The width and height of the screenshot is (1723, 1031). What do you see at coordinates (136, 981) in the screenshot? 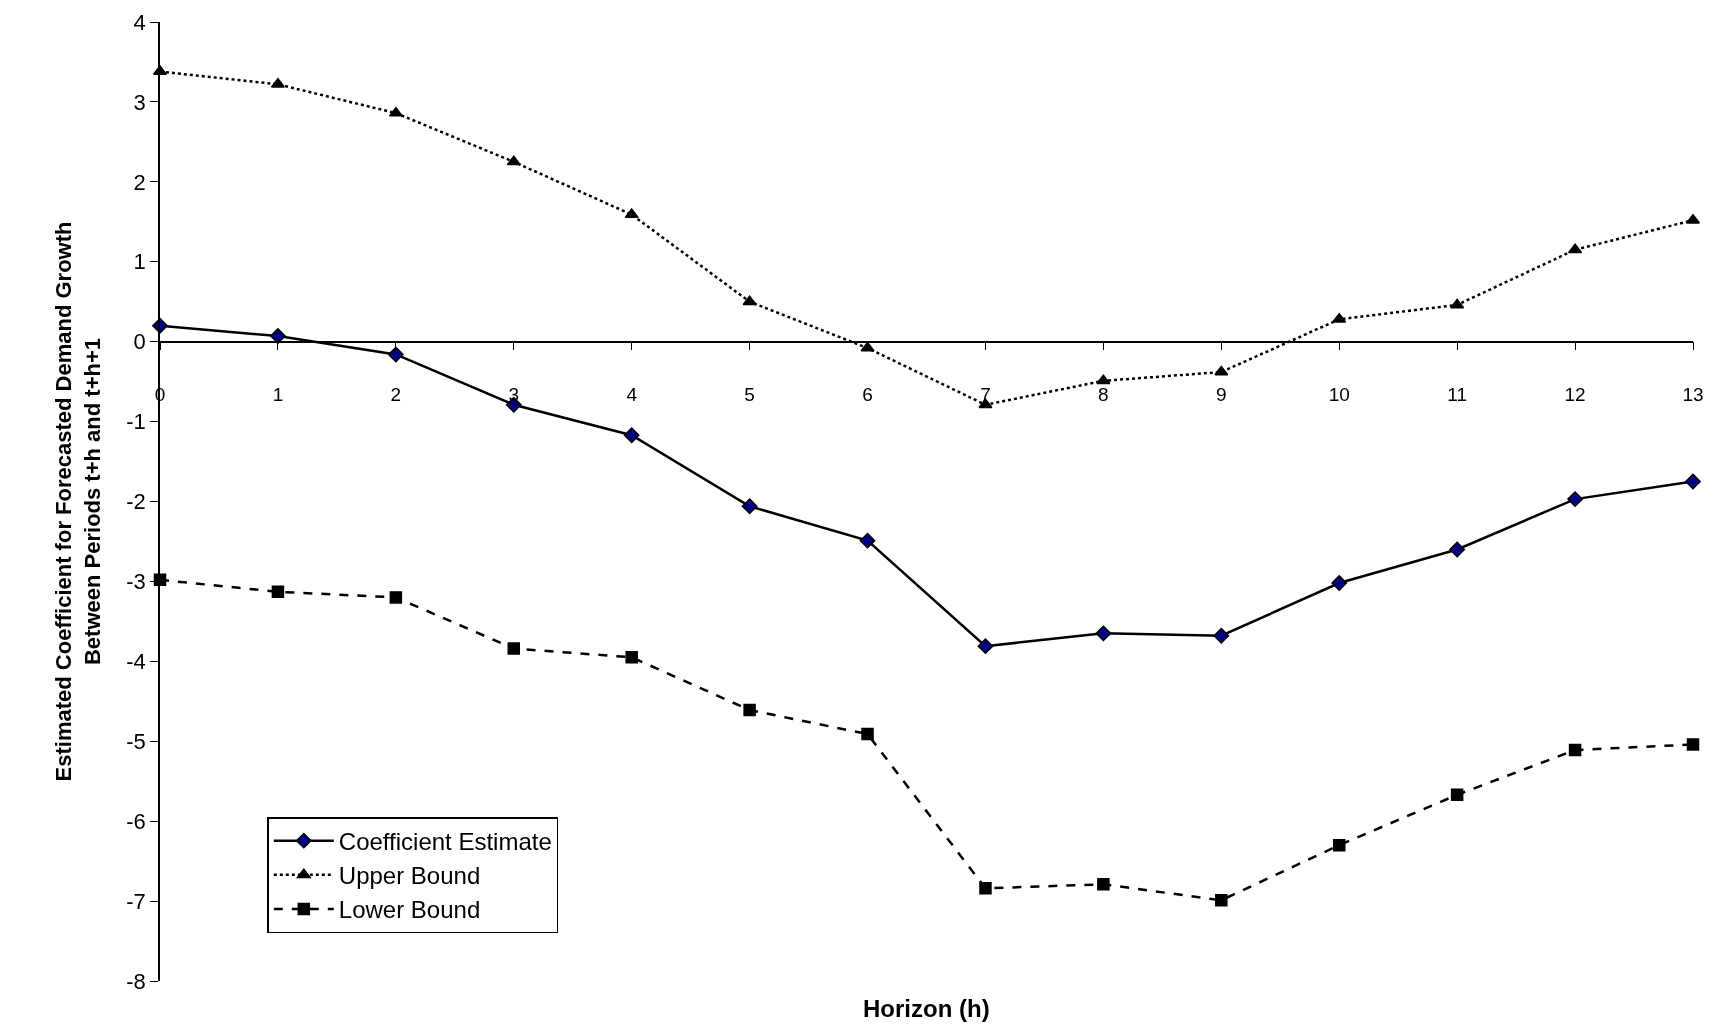
I see `y-tick-label: -8` at bounding box center [136, 981].